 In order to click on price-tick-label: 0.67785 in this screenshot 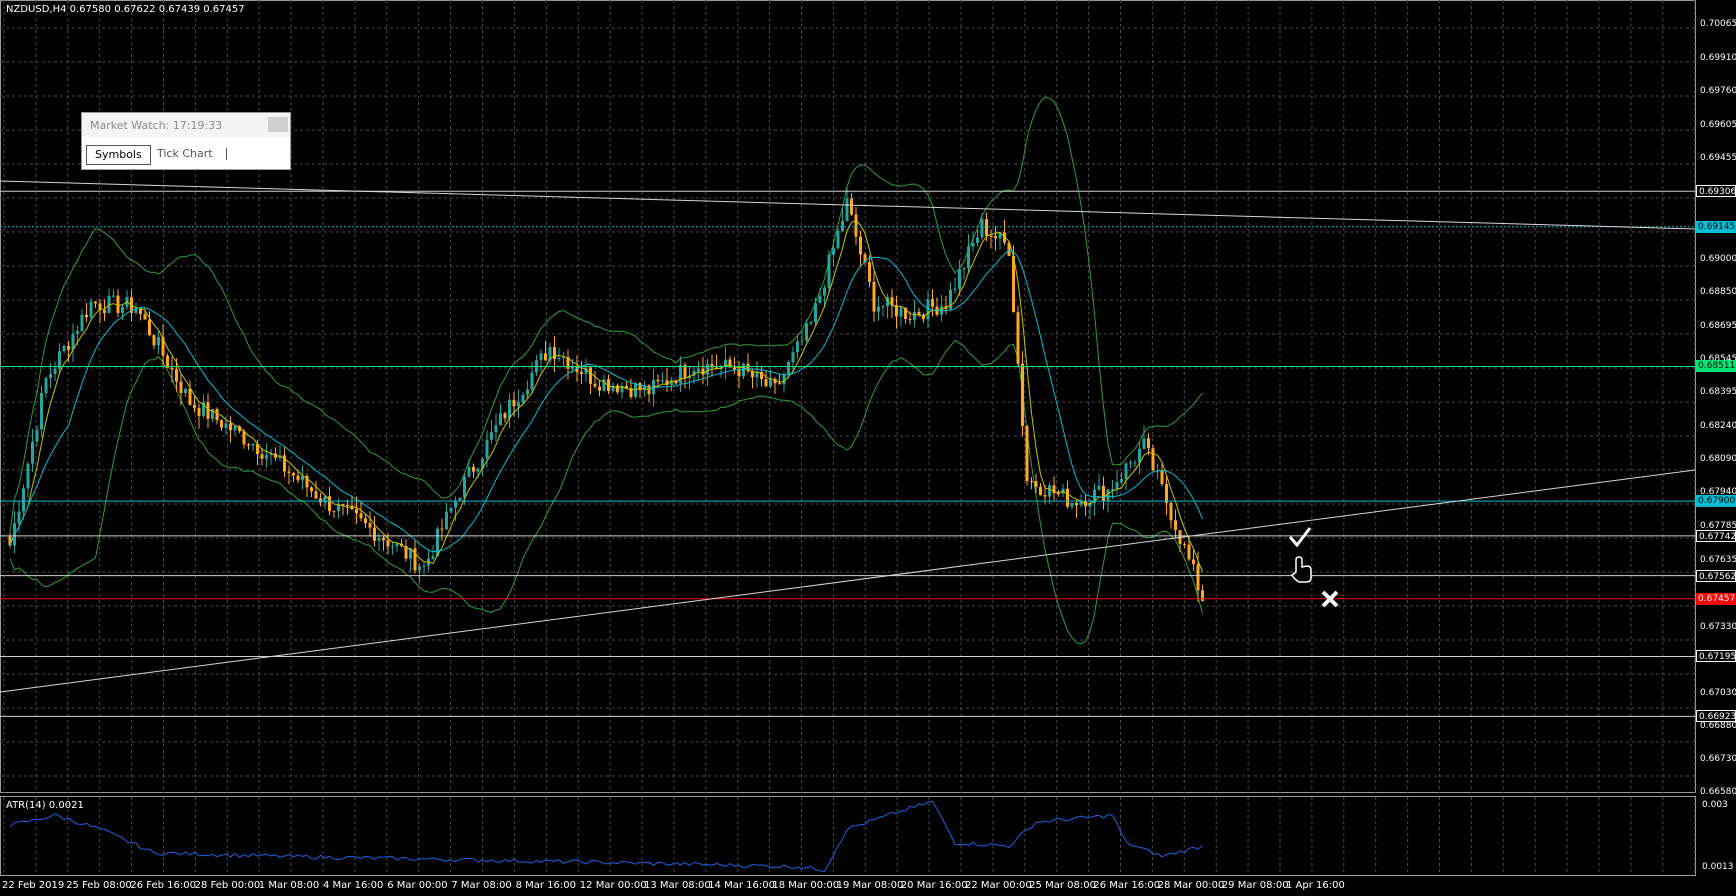, I will do `click(1718, 526)`.